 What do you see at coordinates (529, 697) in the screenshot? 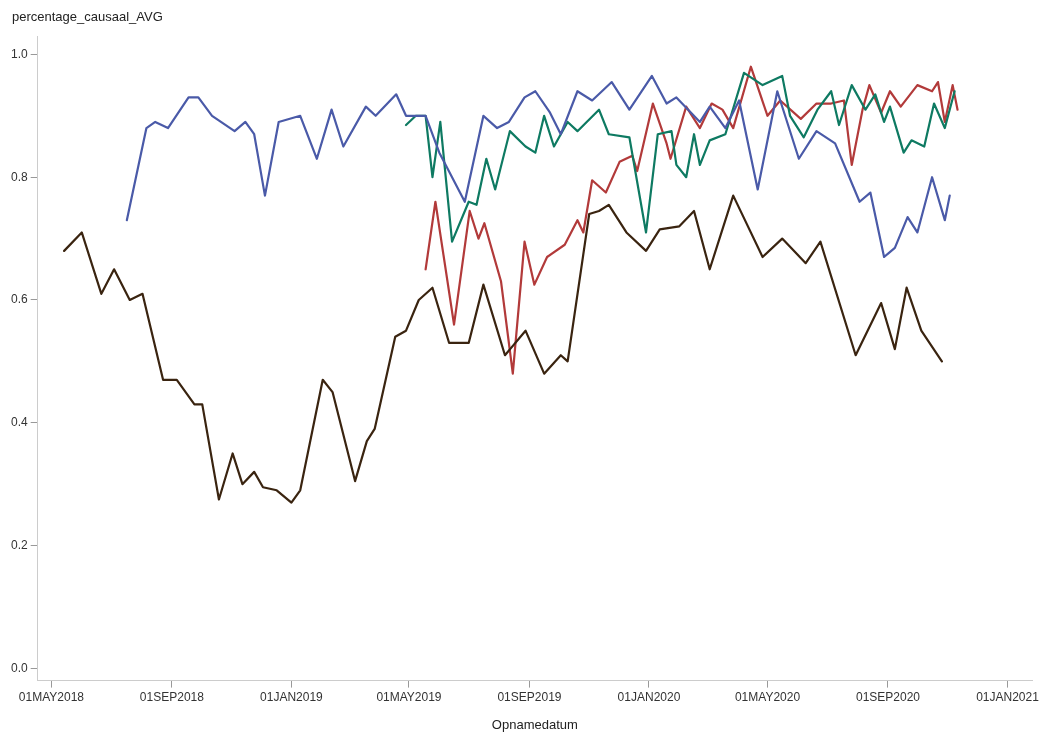
I see `x-tick-label: 01SEP2019` at bounding box center [529, 697].